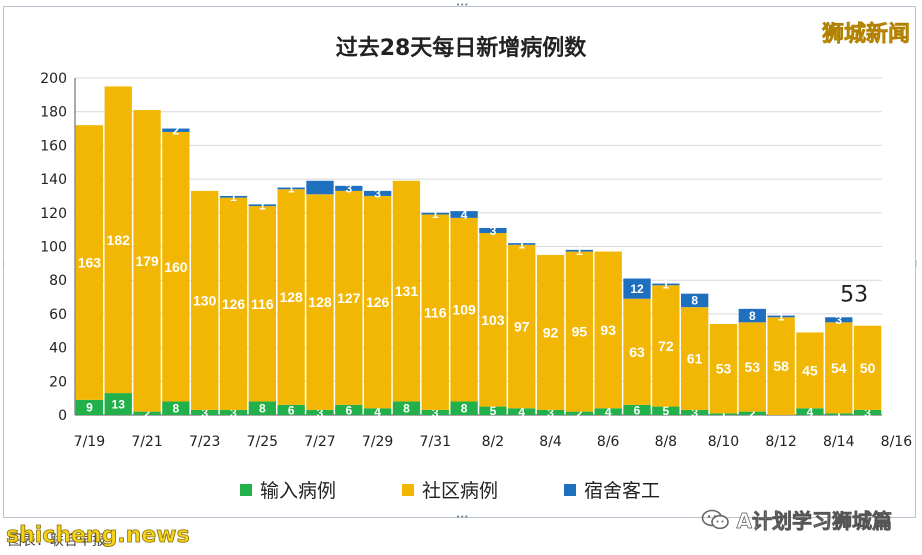 The image size is (922, 555). I want to click on x-tick-label: 7/29, so click(377, 442).